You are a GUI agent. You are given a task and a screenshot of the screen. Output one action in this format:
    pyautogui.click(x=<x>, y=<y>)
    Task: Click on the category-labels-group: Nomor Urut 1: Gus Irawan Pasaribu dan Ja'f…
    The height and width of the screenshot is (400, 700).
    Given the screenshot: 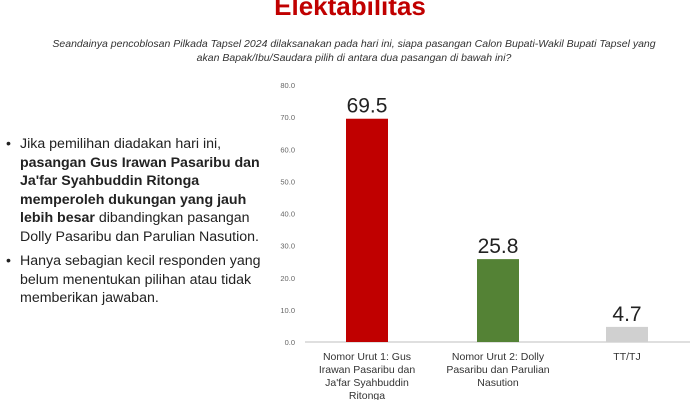 What is the action you would take?
    pyautogui.click(x=480, y=375)
    